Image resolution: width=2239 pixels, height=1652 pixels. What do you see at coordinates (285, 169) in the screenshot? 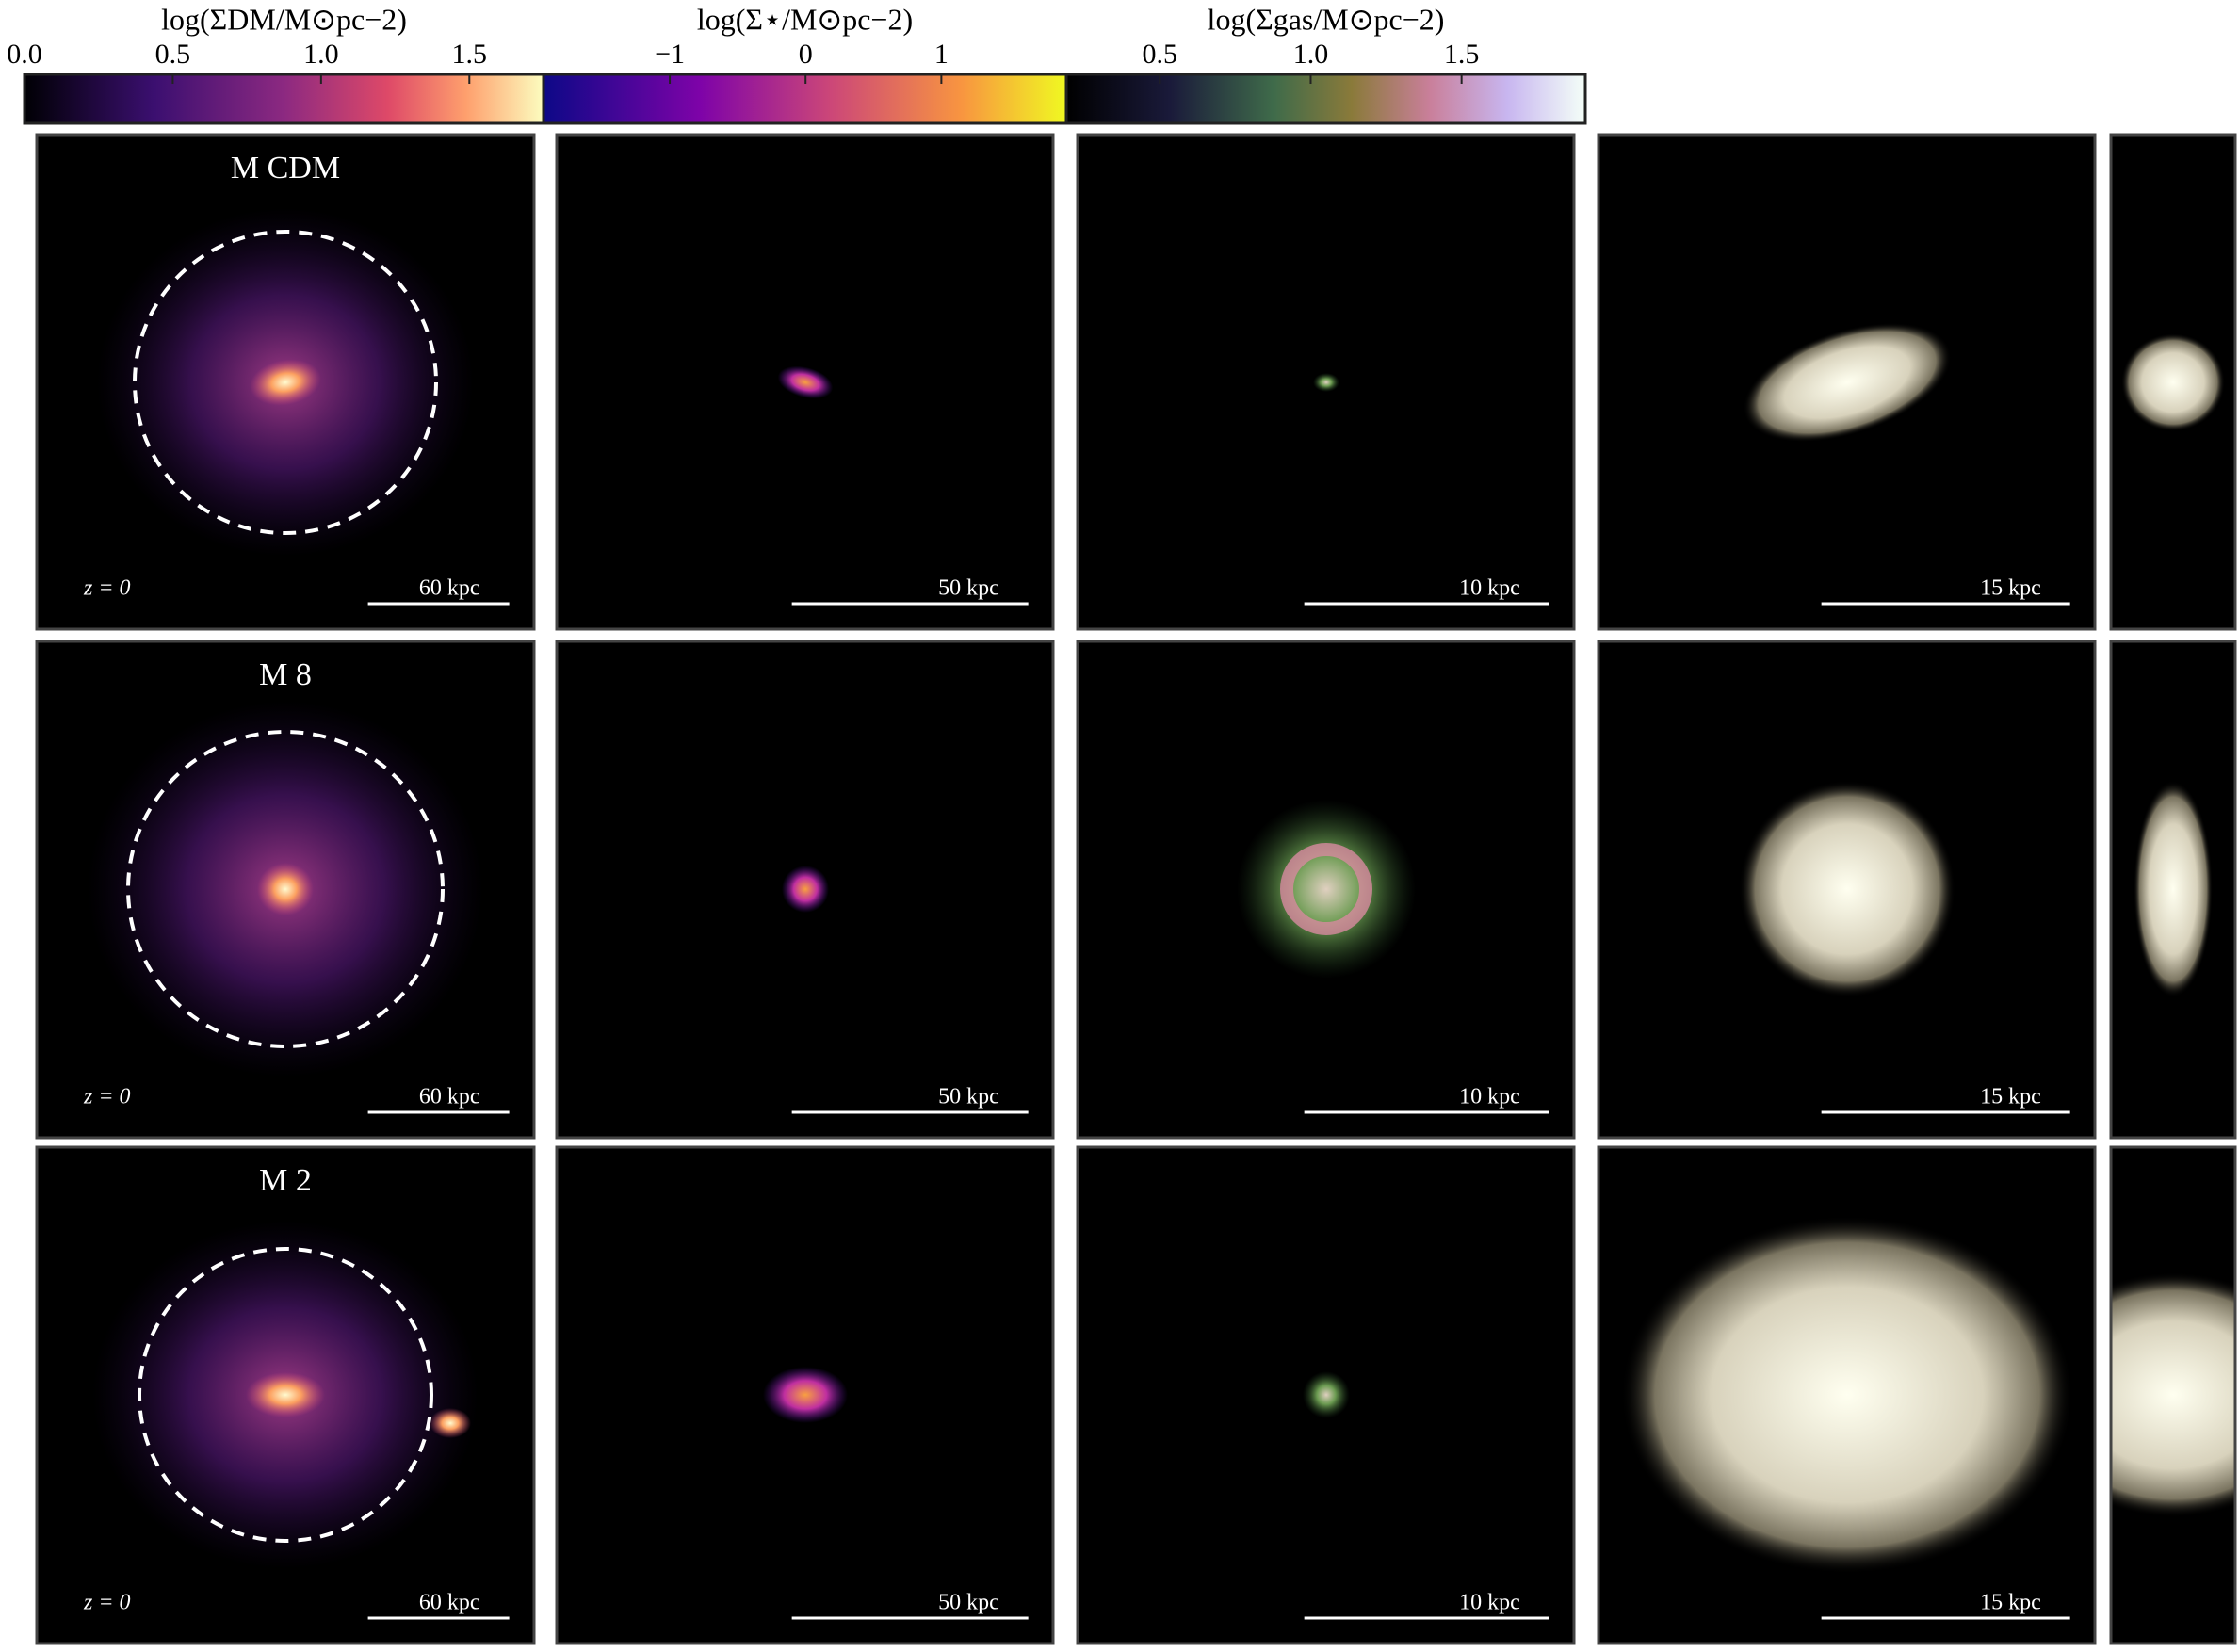
I see `row-label: M CDM` at bounding box center [285, 169].